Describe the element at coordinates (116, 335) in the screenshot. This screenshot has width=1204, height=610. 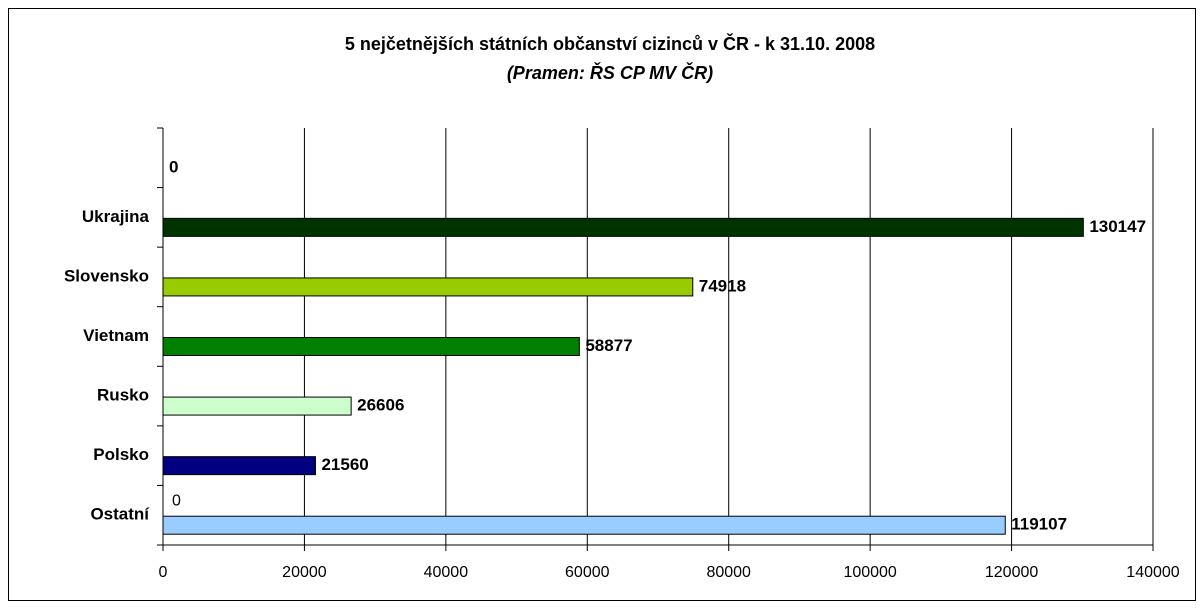
I see `y-tick-label: Vietnam` at that location.